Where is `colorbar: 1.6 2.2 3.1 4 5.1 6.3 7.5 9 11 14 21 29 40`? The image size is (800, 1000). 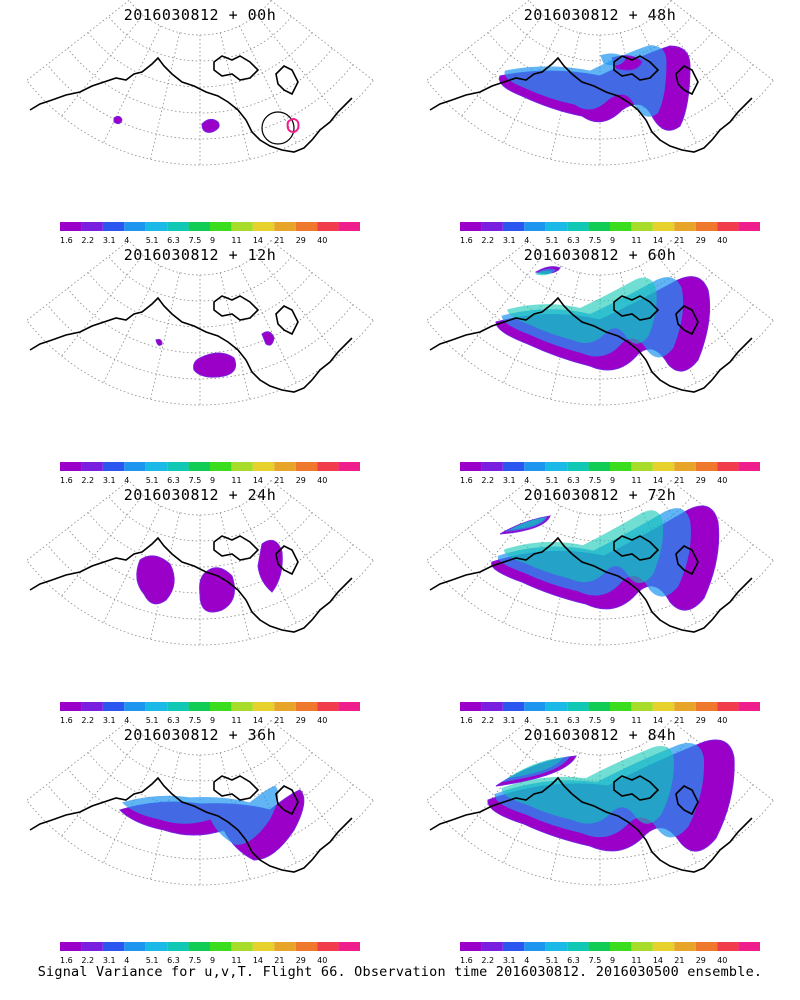 colorbar: 1.6 2.2 3.1 4 5.1 6.3 7.5 9 11 14 21 29 40 is located at coordinates (610, 473).